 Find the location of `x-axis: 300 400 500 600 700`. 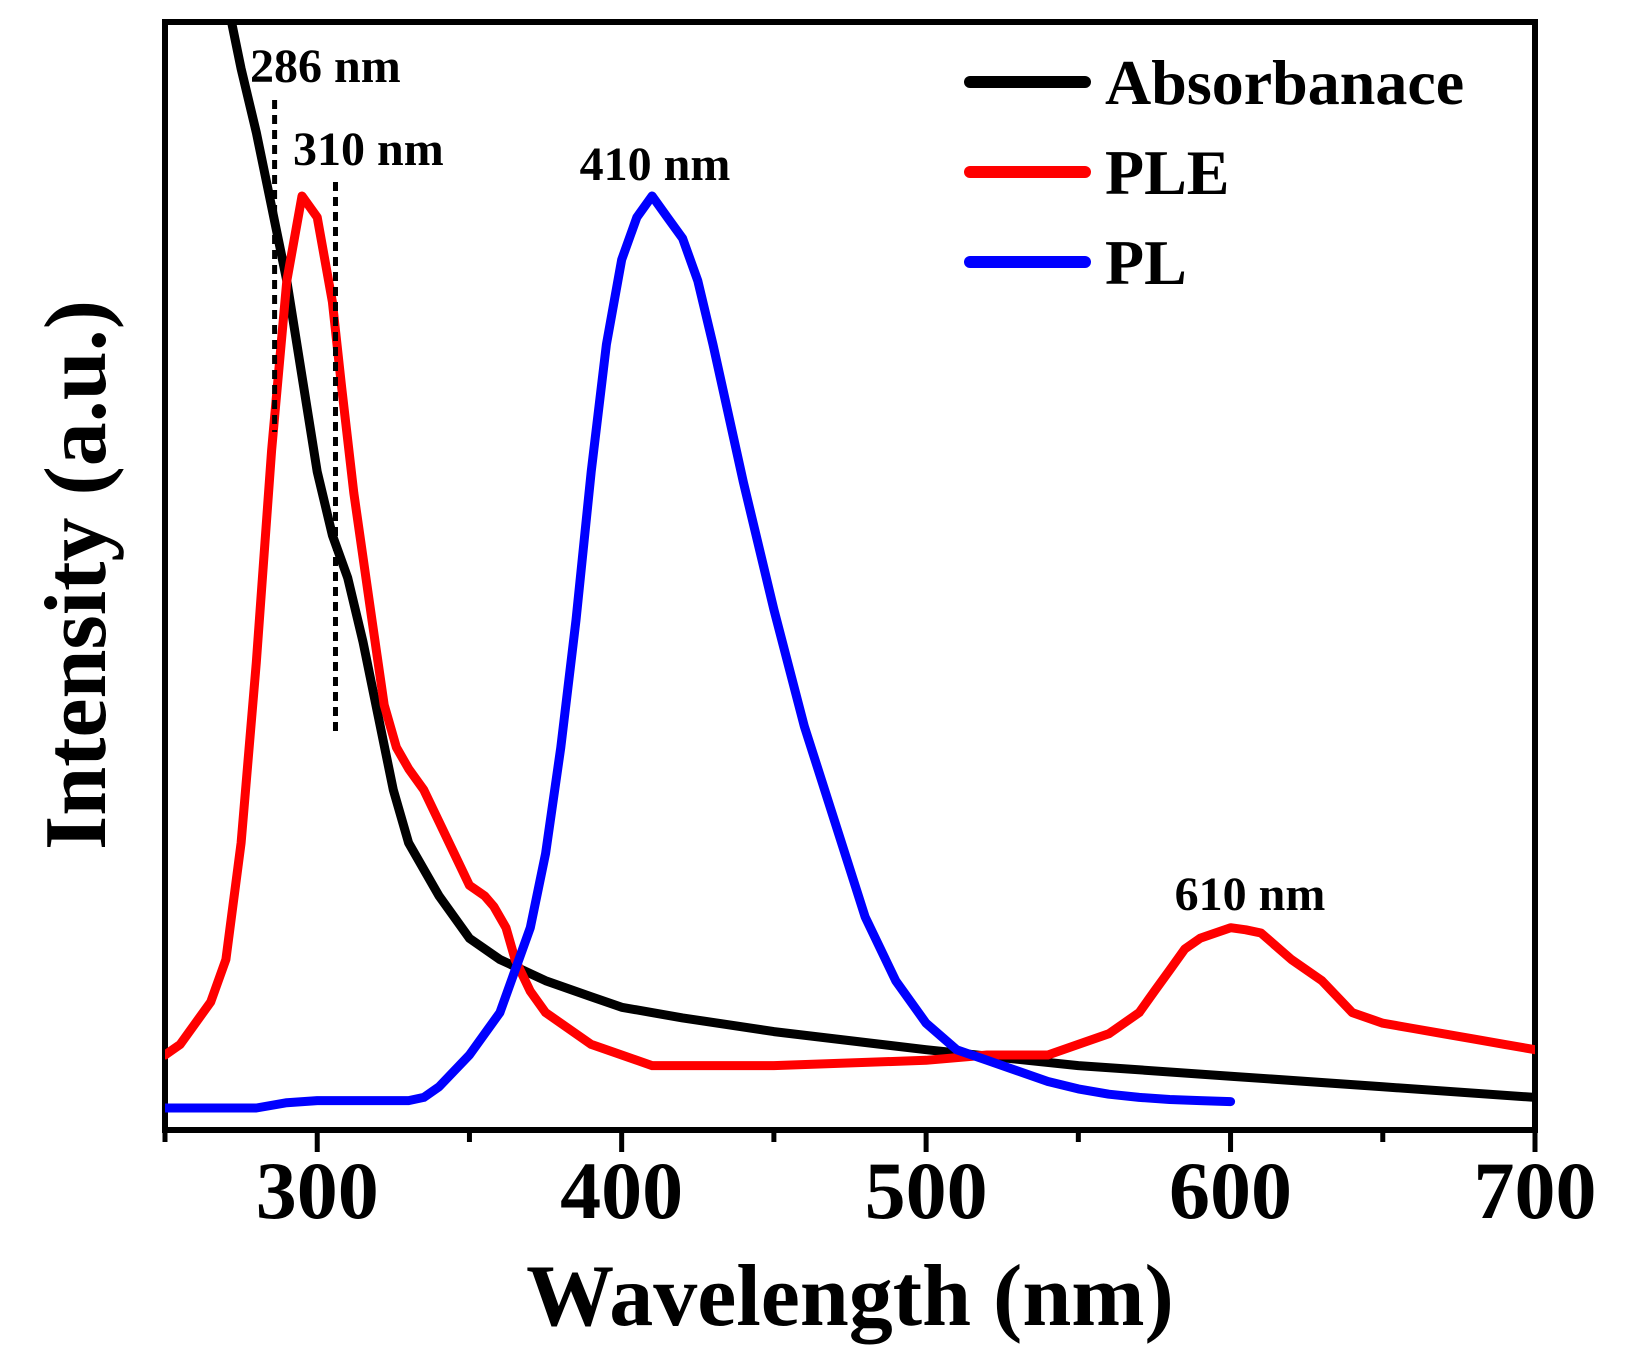

x-axis: 300 400 500 600 700 is located at coordinates (879, 1183).